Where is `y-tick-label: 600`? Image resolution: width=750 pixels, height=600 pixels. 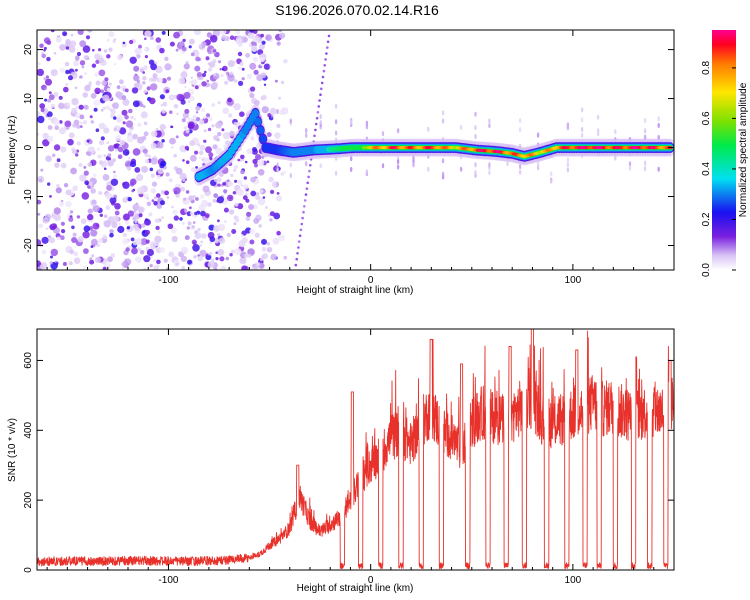 y-tick-label: 600 is located at coordinates (28, 360).